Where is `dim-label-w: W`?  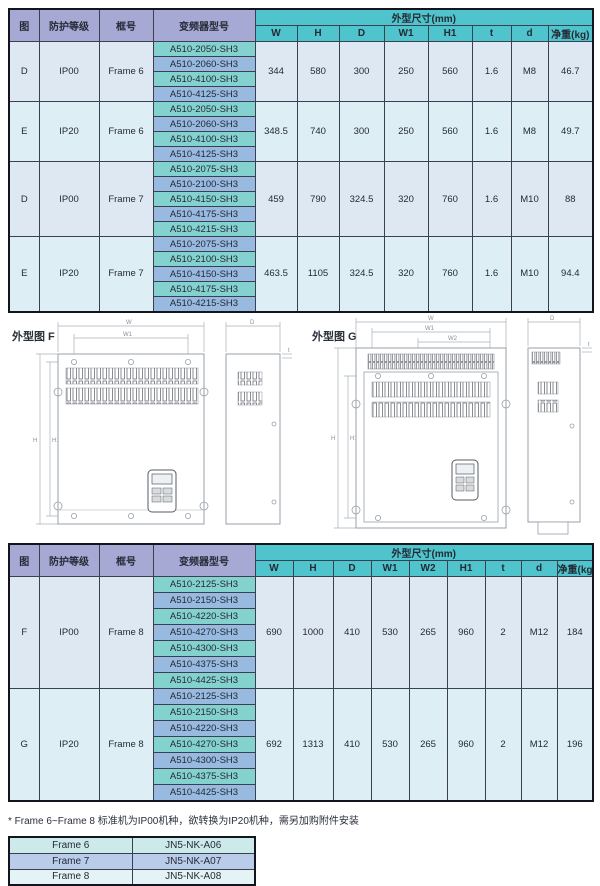
dim-label-w: W is located at coordinates (431, 319).